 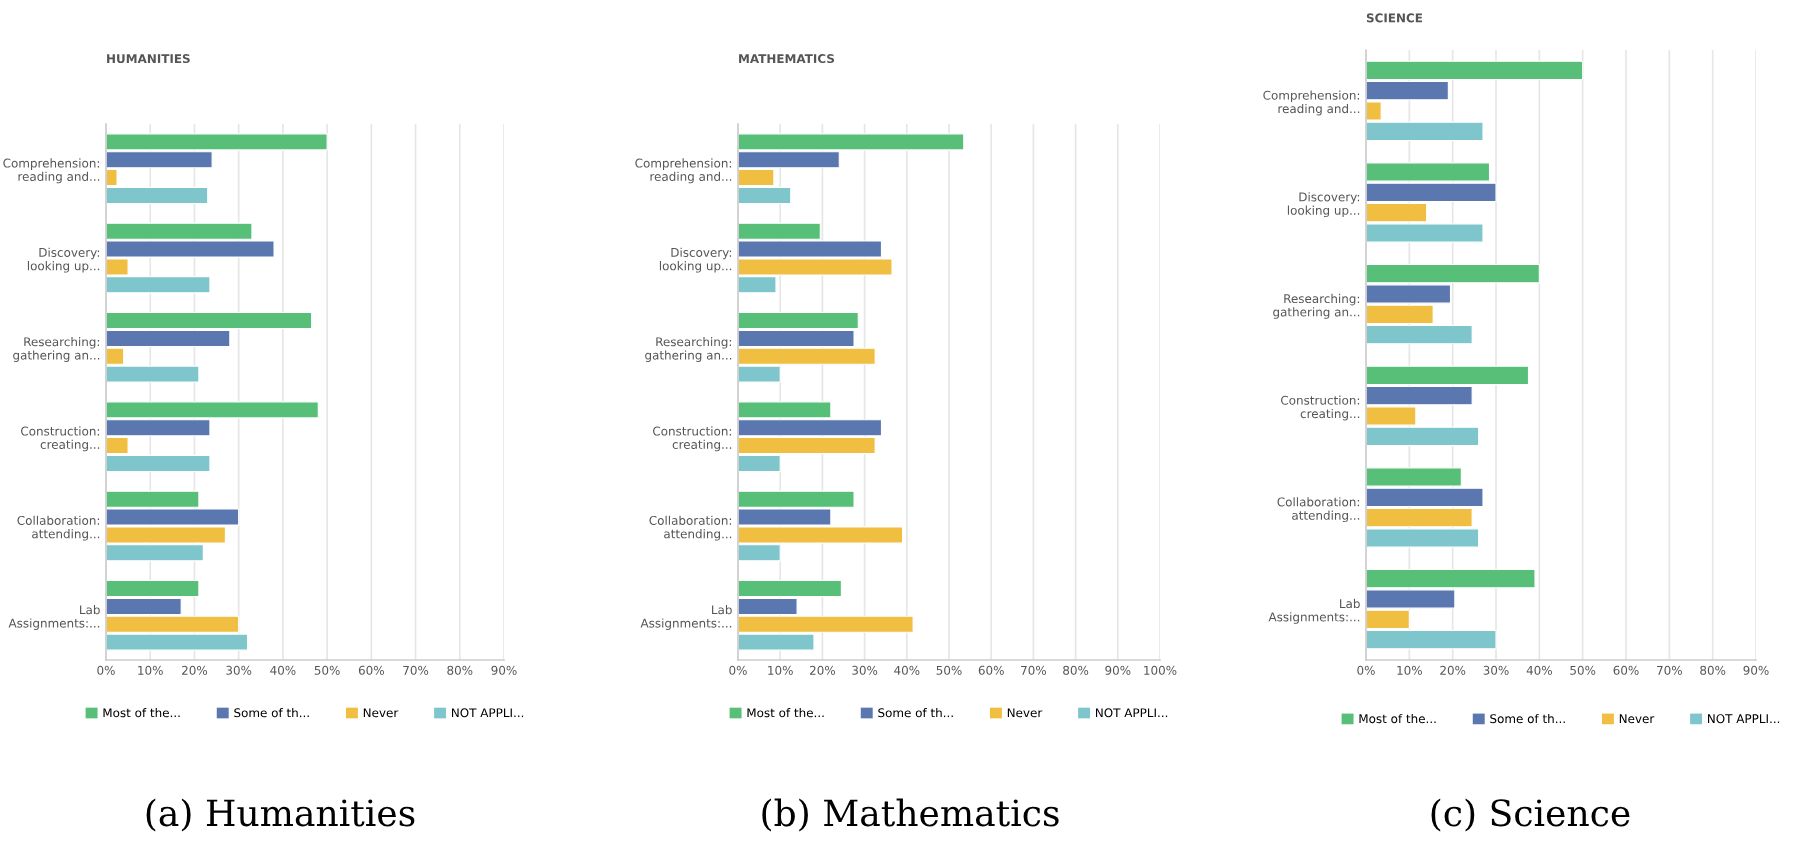 I want to click on text: (b) Mathematics, so click(x=910, y=815).